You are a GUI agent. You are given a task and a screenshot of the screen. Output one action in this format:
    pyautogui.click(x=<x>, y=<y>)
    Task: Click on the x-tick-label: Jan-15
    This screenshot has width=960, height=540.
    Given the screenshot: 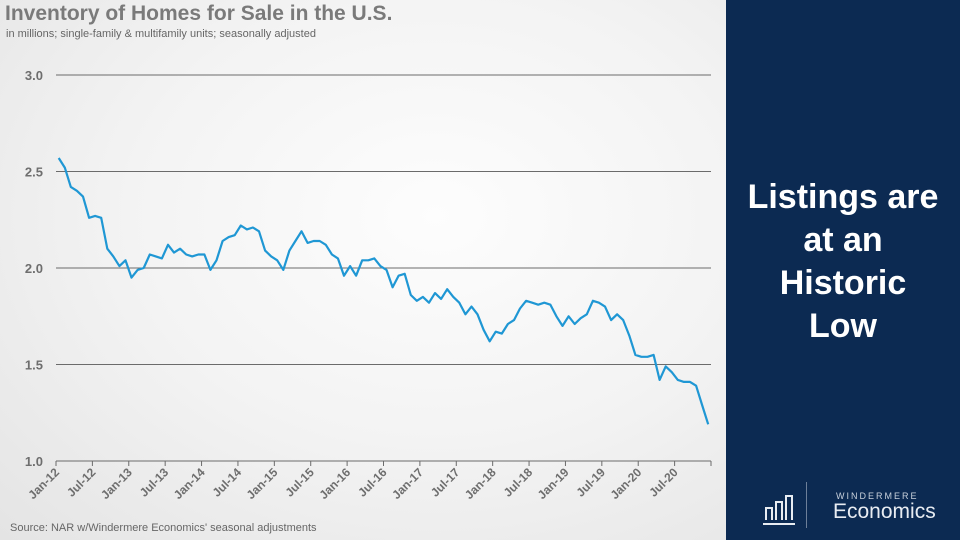 What is the action you would take?
    pyautogui.click(x=262, y=483)
    